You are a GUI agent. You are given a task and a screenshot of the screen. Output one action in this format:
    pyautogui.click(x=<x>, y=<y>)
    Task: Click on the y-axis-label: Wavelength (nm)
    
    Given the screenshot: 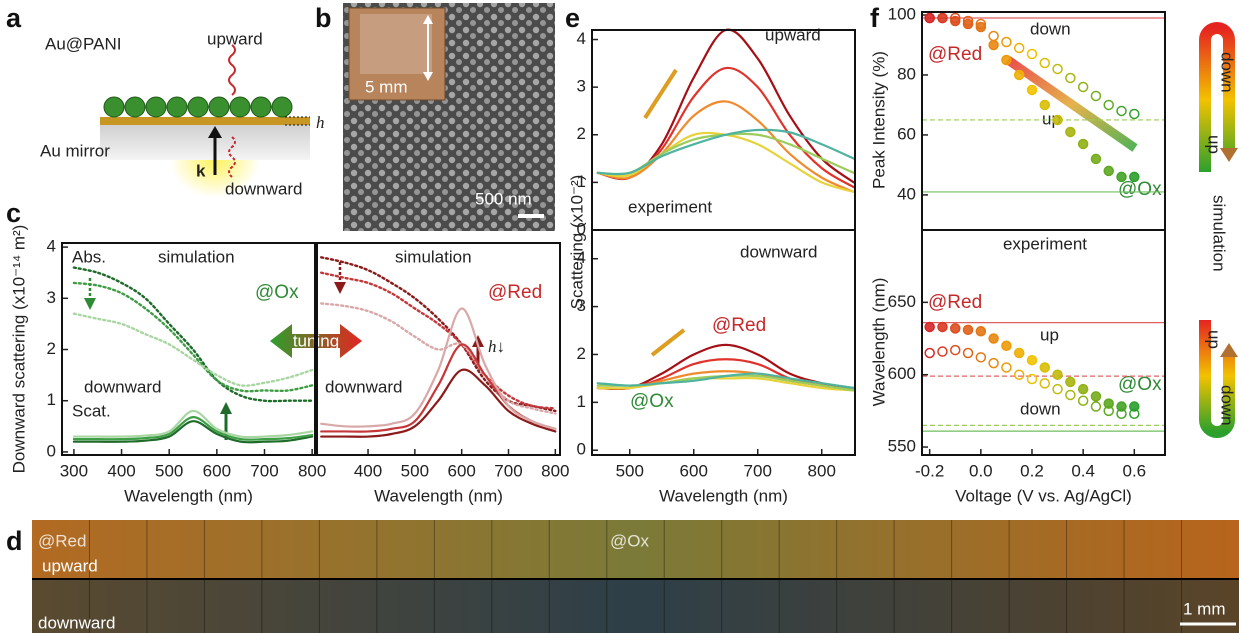 What is the action you would take?
    pyautogui.click(x=878, y=342)
    